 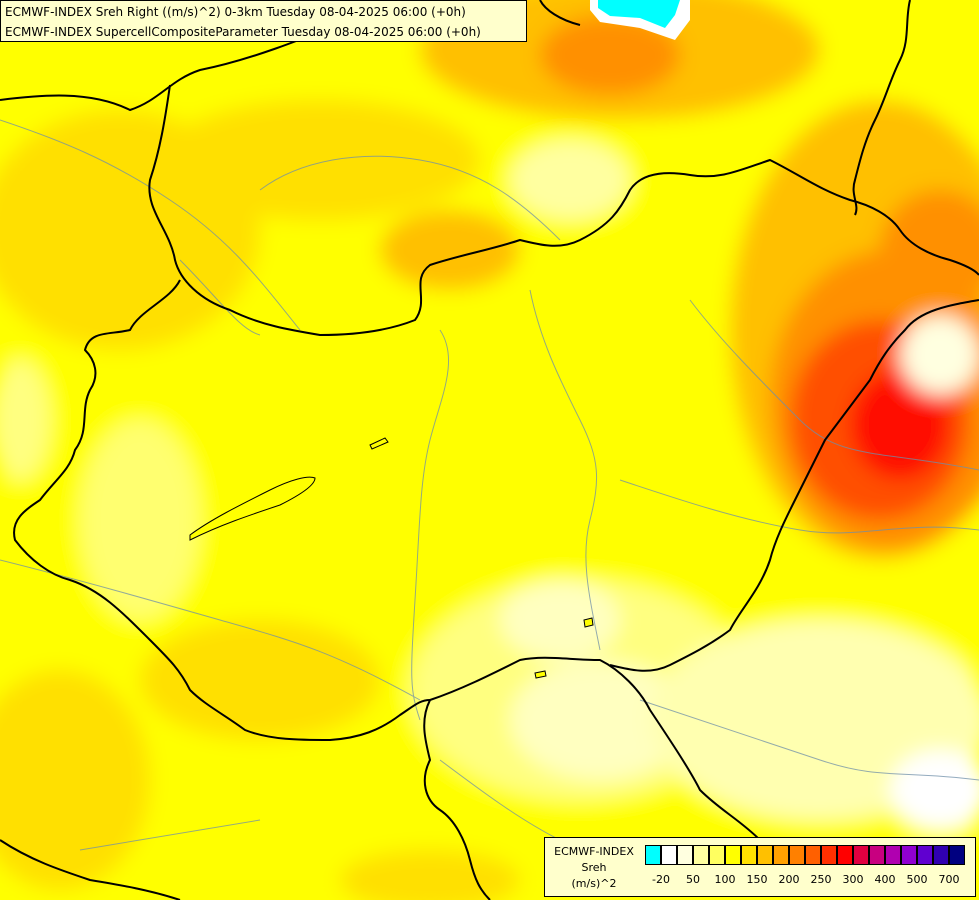 What do you see at coordinates (885, 879) in the screenshot?
I see `legend-tick-label: 400` at bounding box center [885, 879].